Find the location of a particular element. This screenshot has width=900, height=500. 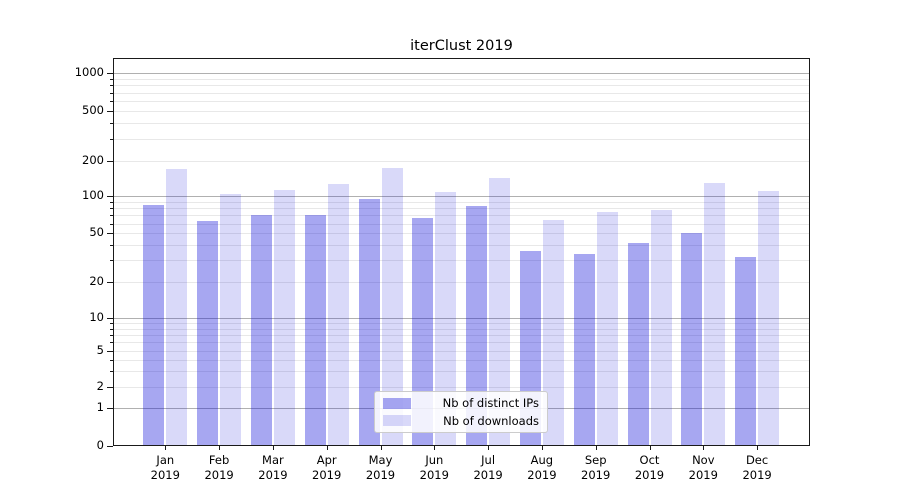

y-axis-tick-label: 20 is located at coordinates (96, 280).